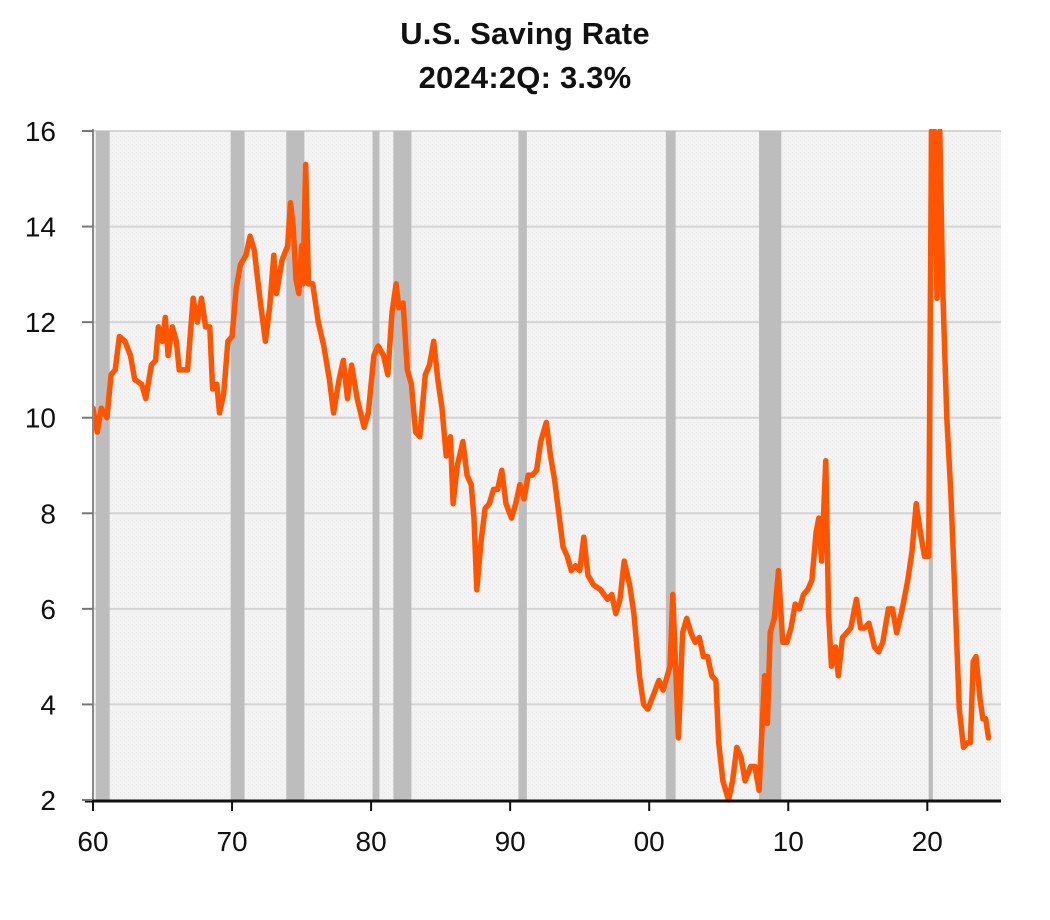  I want to click on x-tick-label: 90, so click(510, 841).